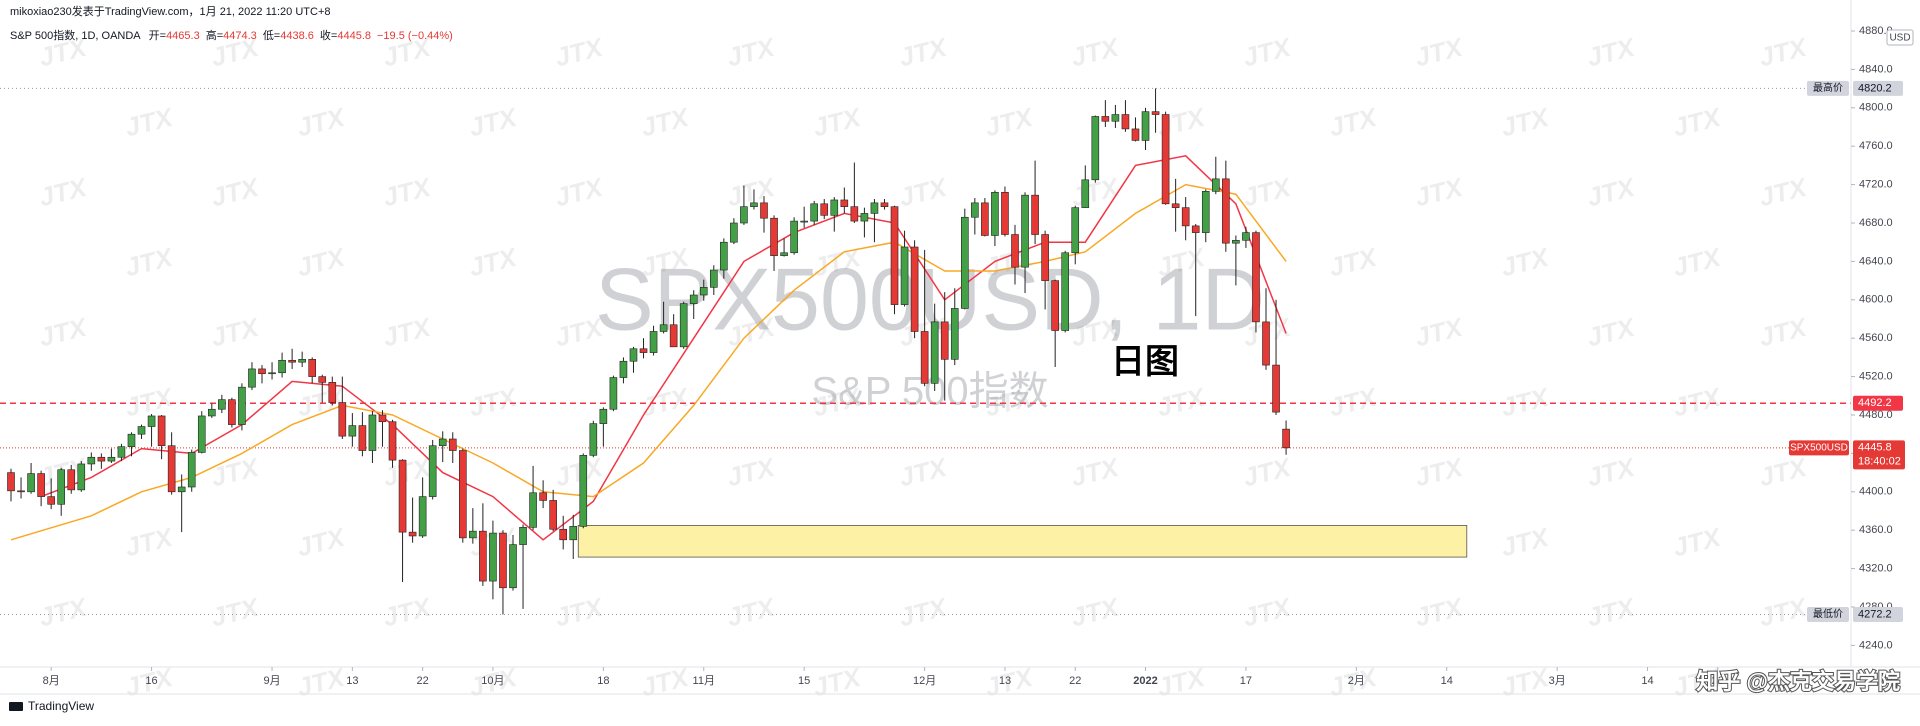  What do you see at coordinates (1828, 88) in the screenshot?
I see `level-name-box` at bounding box center [1828, 88].